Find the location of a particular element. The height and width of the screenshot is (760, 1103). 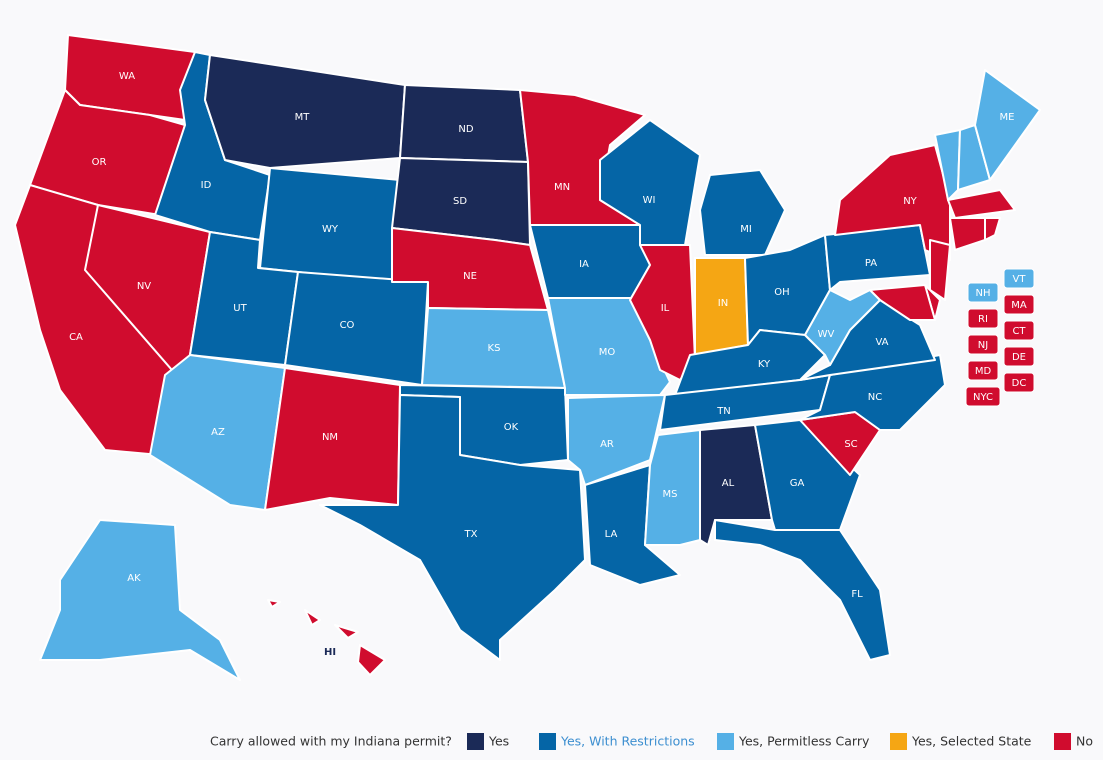

callouts: NH VT RI MA NJ CT MD DE NYC DC is located at coordinates (1000, 337).